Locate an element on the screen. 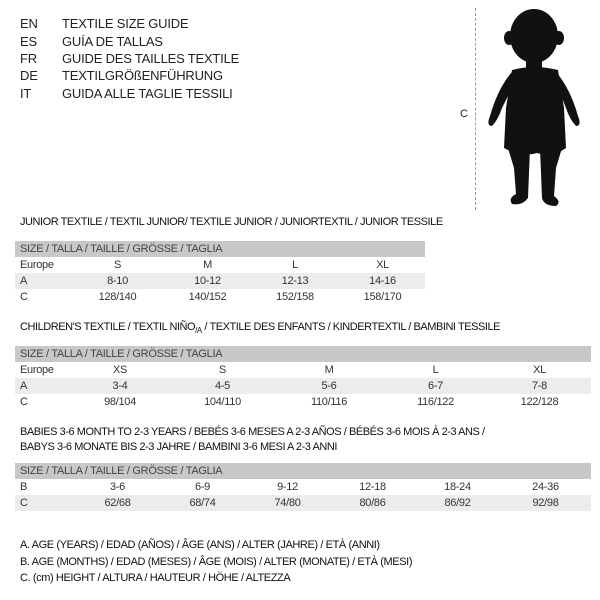  cell: 4-5 is located at coordinates (222, 386).